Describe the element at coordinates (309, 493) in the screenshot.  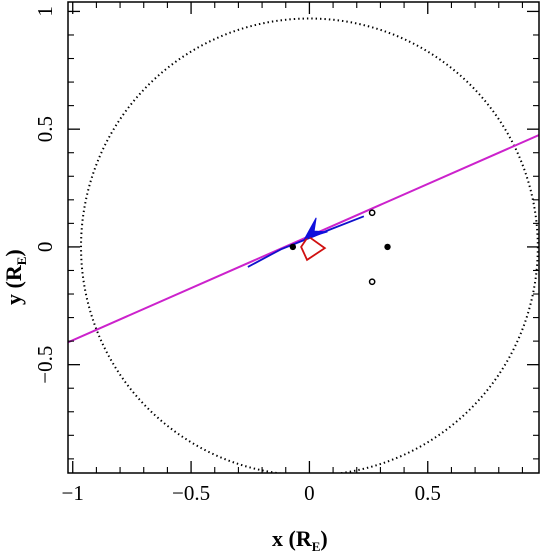
I see `x-tick-label: 0` at that location.